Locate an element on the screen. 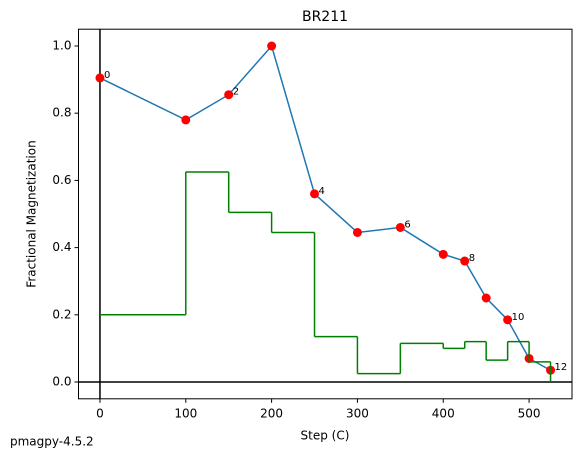 This screenshot has width=583, height=464. point-label: 12 is located at coordinates (561, 367).